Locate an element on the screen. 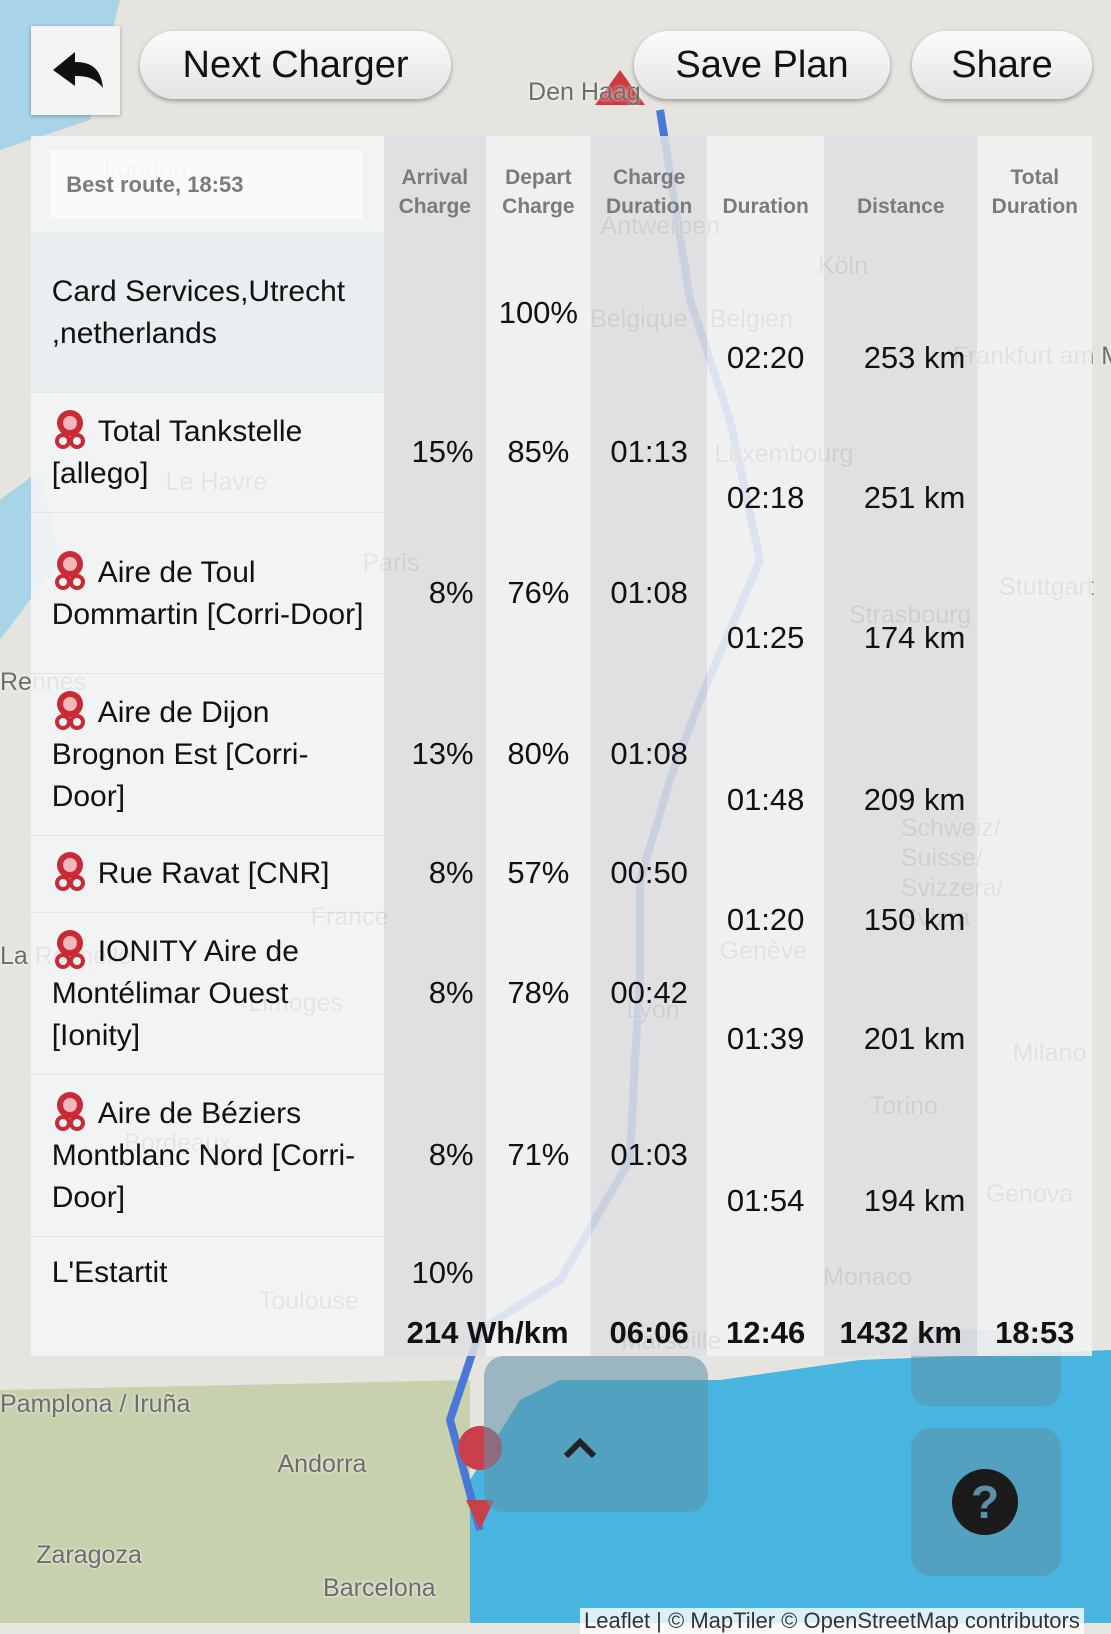  leg-distance: 253 km is located at coordinates (914, 357).